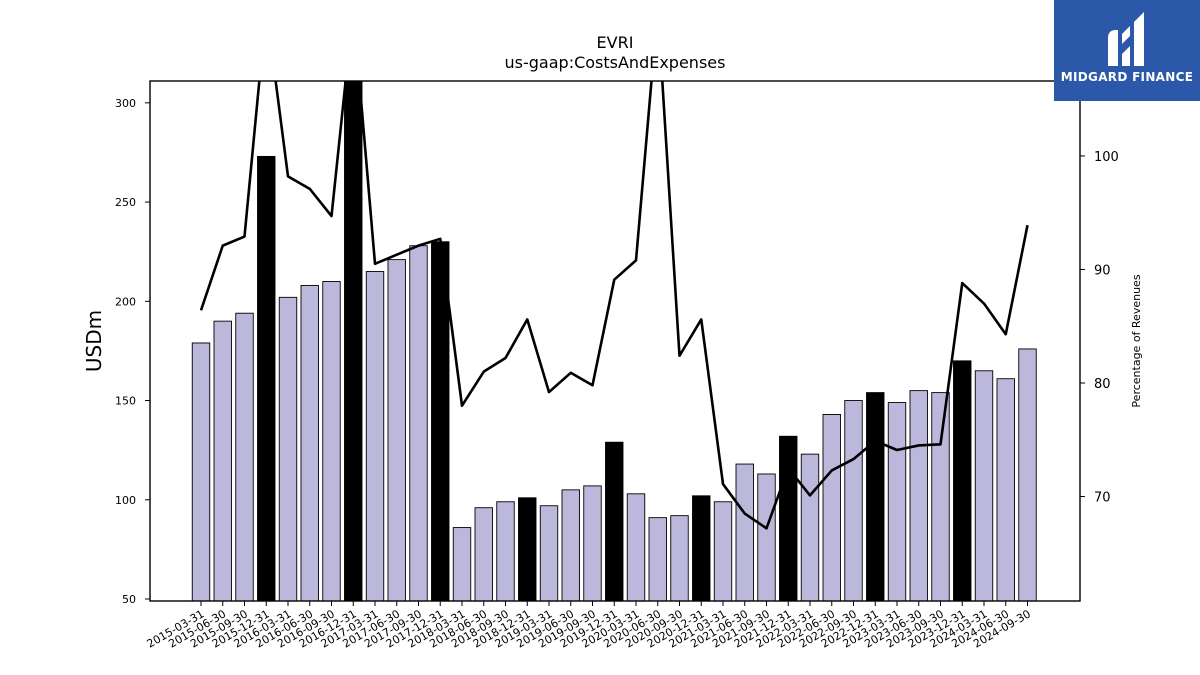 The width and height of the screenshot is (1200, 675). Describe the element at coordinates (1126, 39) in the screenshot. I see `midgard-logo-icon` at that location.